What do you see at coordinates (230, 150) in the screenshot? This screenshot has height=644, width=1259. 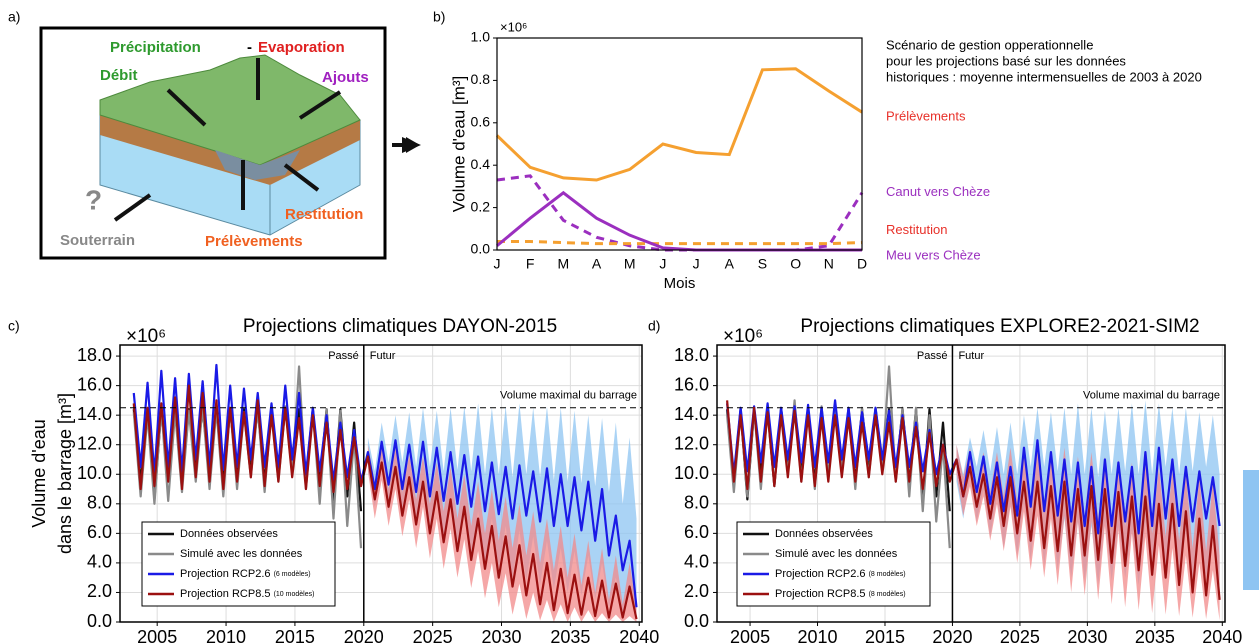 I see `soil-layer` at bounding box center [230, 150].